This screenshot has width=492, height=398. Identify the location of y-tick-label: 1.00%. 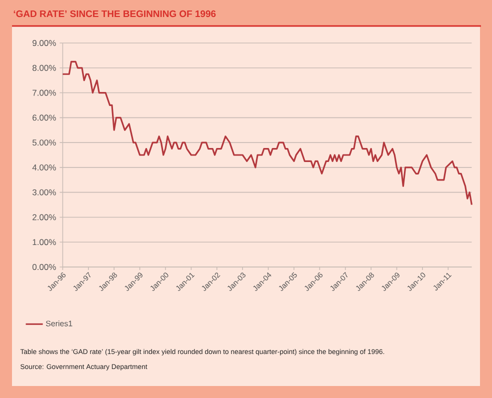
(44, 242).